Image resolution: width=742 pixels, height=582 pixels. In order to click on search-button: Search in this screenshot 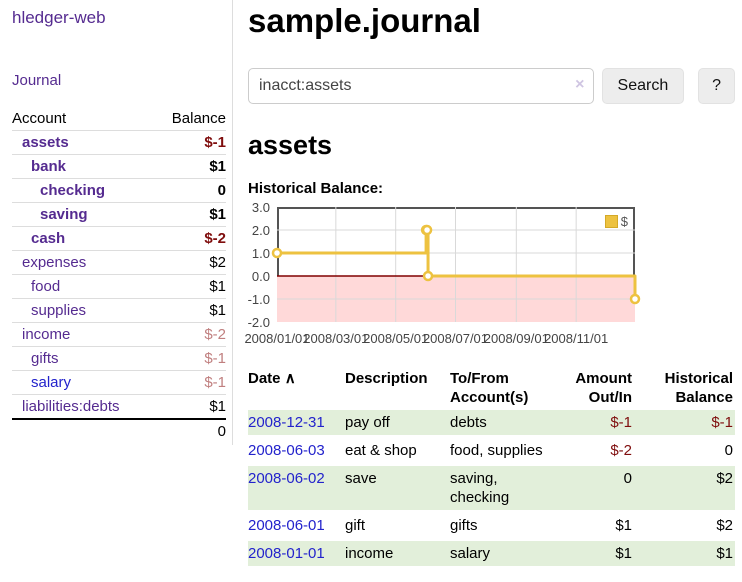, I will do `click(643, 86)`.